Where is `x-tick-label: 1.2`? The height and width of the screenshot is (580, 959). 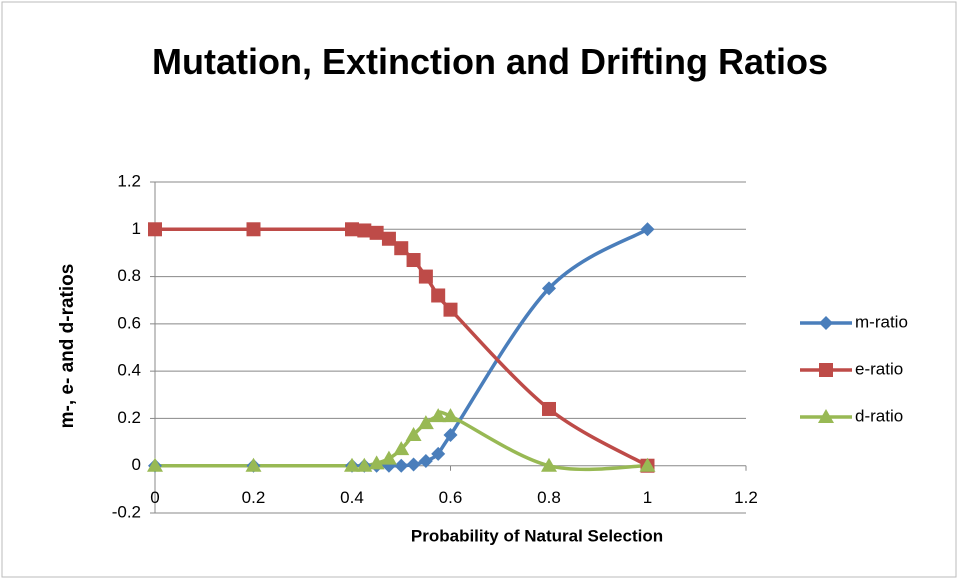 x-tick-label: 1.2 is located at coordinates (746, 497).